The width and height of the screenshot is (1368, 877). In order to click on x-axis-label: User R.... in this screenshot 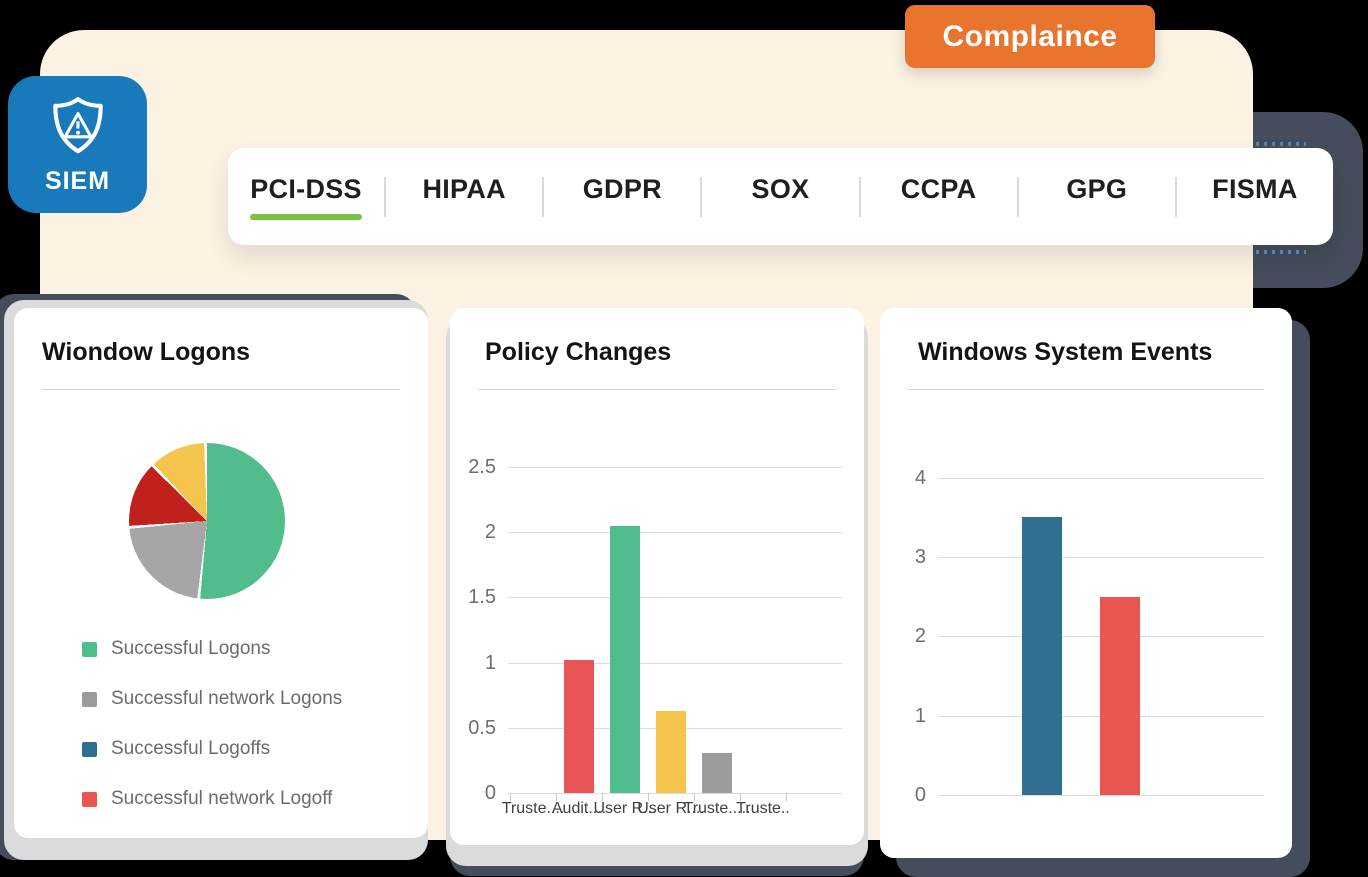, I will do `click(671, 808)`.